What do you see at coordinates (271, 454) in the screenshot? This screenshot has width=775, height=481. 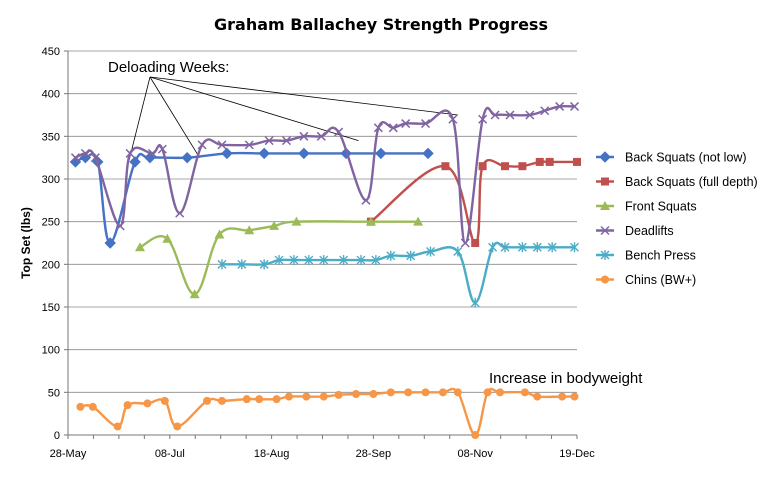 I see `x-tick-label: 18-Aug` at bounding box center [271, 454].